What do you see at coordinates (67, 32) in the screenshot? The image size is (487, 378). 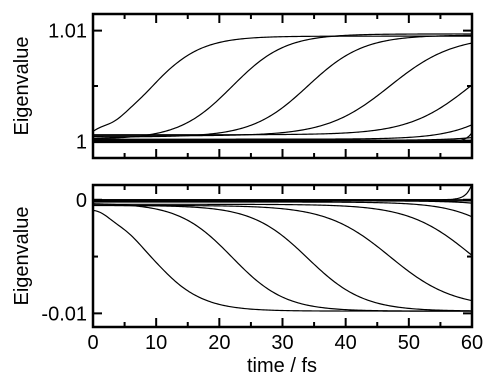 I see `top-y-tick-label: 1.01` at bounding box center [67, 32].